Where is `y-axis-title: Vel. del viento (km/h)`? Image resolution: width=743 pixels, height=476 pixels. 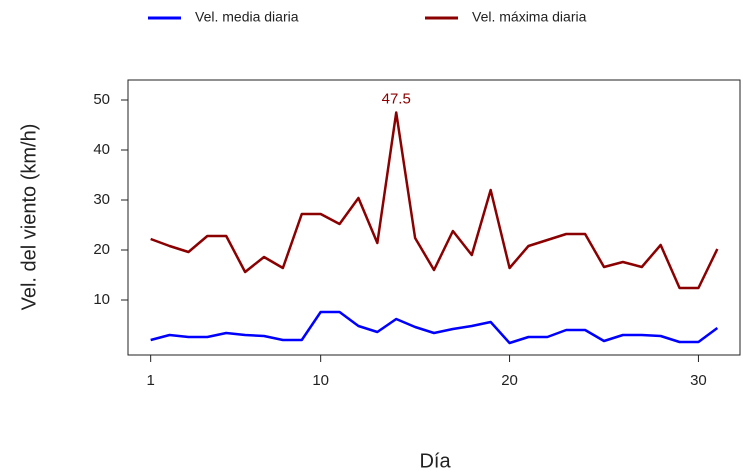
y-axis-title: Vel. del viento (km/h) is located at coordinates (29, 217).